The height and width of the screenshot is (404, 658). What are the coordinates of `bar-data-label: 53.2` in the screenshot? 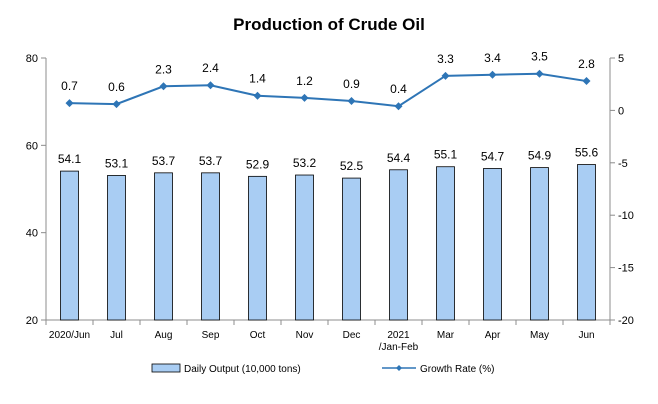 It's located at (305, 163).